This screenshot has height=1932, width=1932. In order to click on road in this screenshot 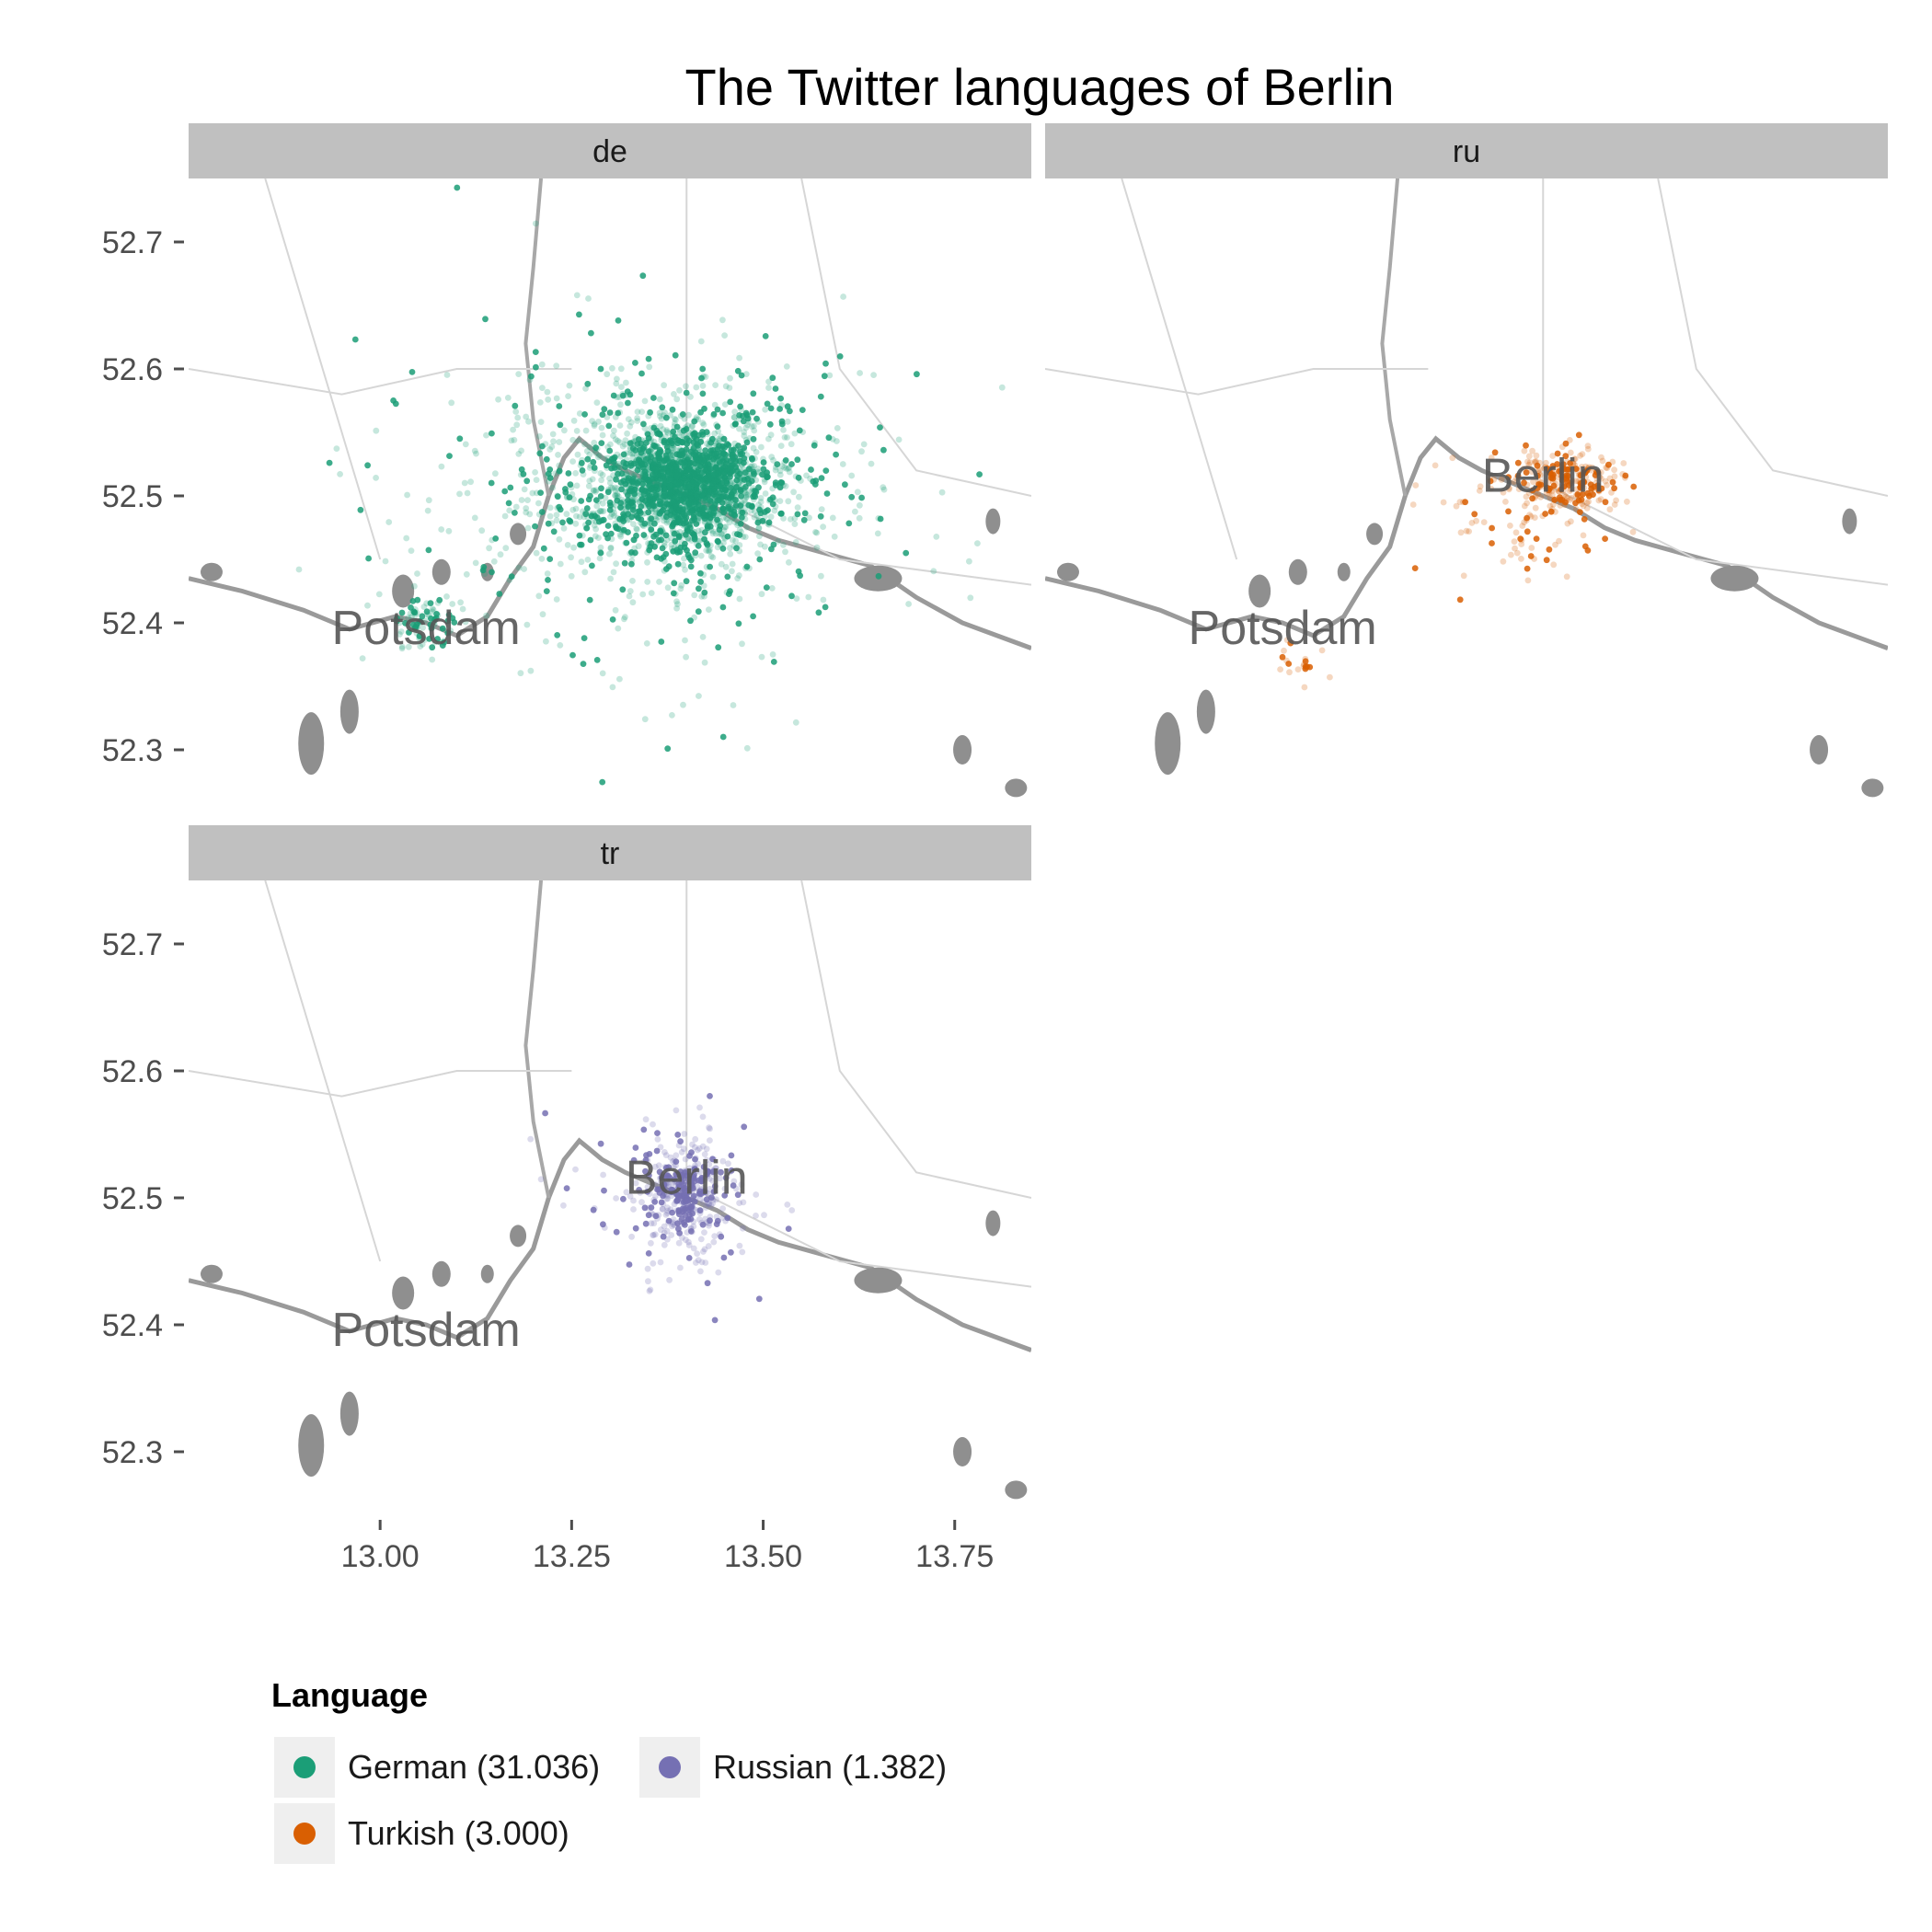, I will do `click(323, 1071)`.